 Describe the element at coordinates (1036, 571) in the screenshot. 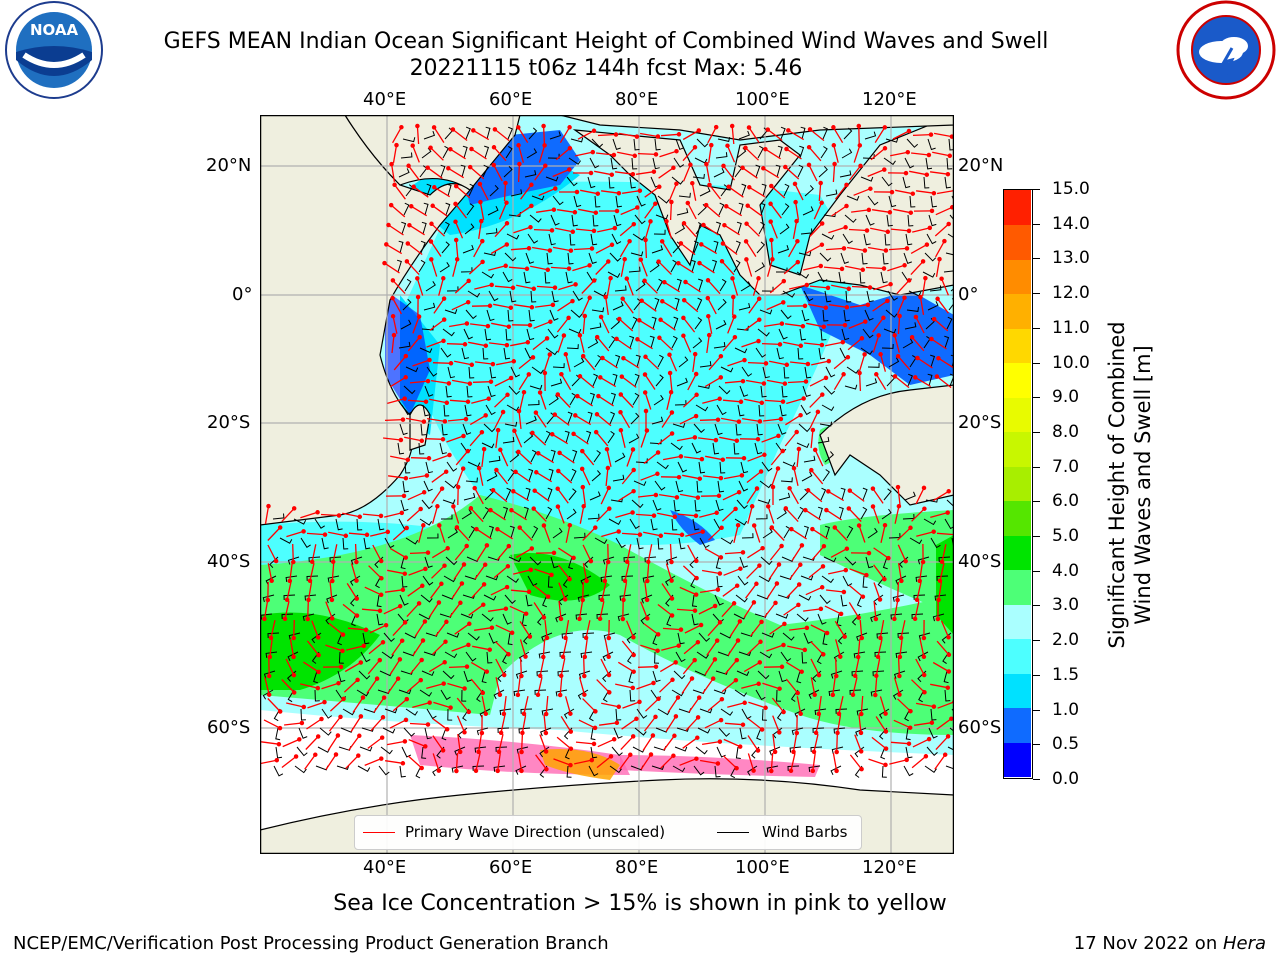

I see `colorbar-tick-mark` at that location.